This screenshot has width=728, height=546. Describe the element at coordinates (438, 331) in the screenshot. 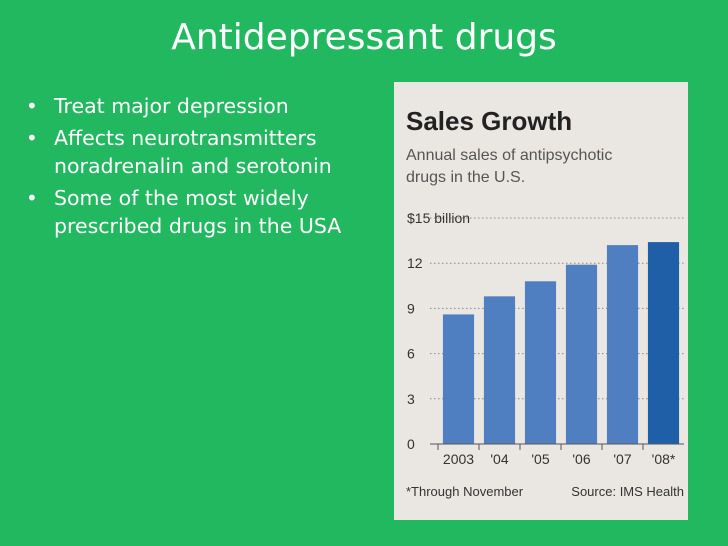

I see `y-axis-ticks: 0 3 6 9 12 $15 billion` at that location.